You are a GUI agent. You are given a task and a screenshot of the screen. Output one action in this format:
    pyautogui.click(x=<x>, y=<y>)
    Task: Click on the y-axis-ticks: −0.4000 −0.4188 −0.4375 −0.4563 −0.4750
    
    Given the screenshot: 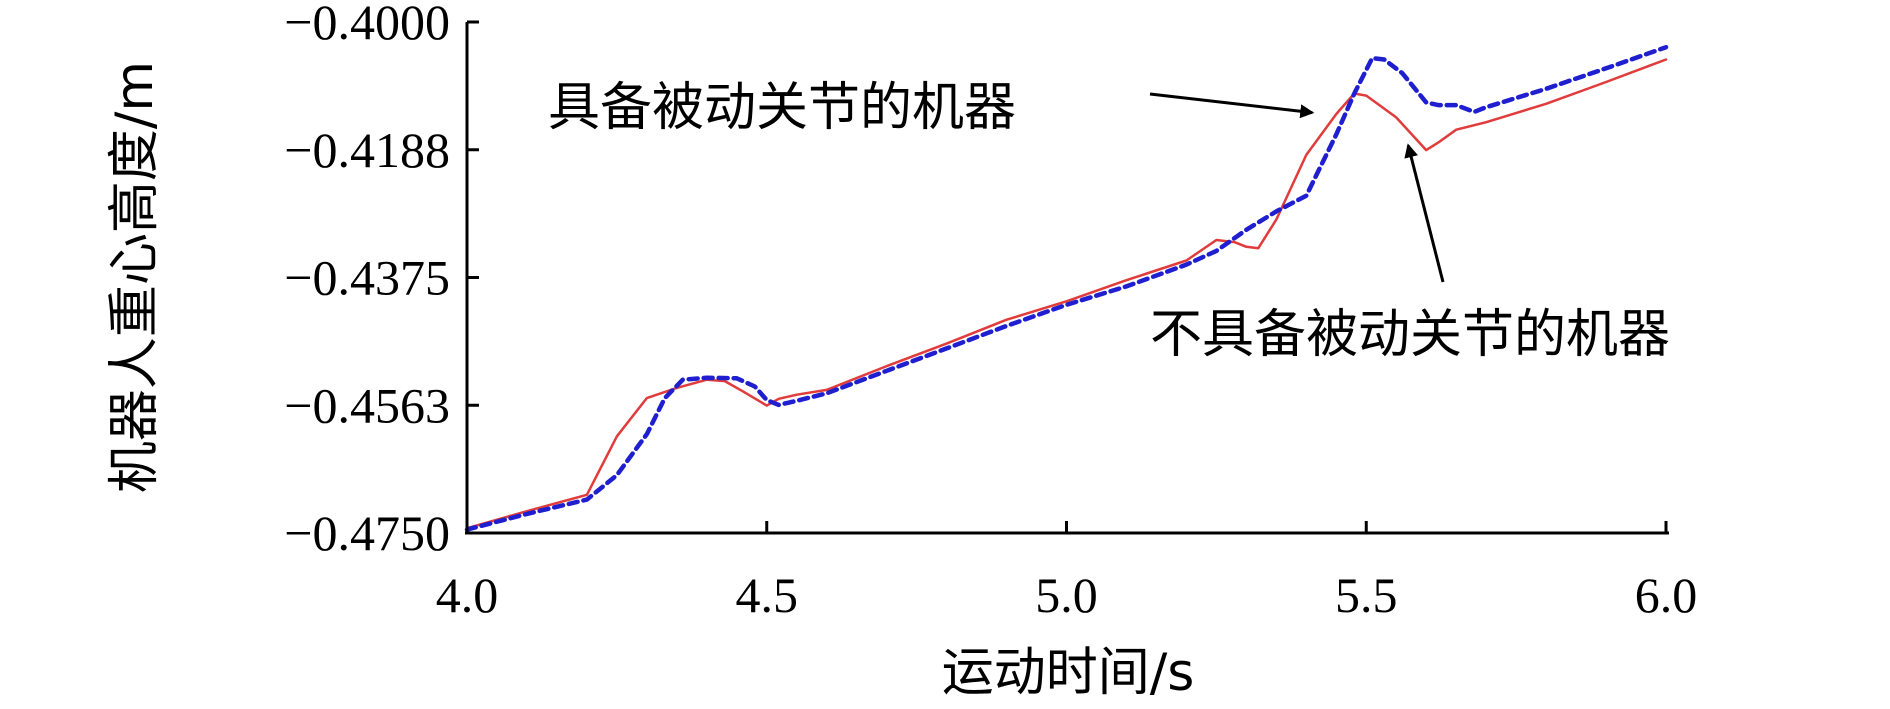 What is the action you would take?
    pyautogui.click(x=381, y=280)
    